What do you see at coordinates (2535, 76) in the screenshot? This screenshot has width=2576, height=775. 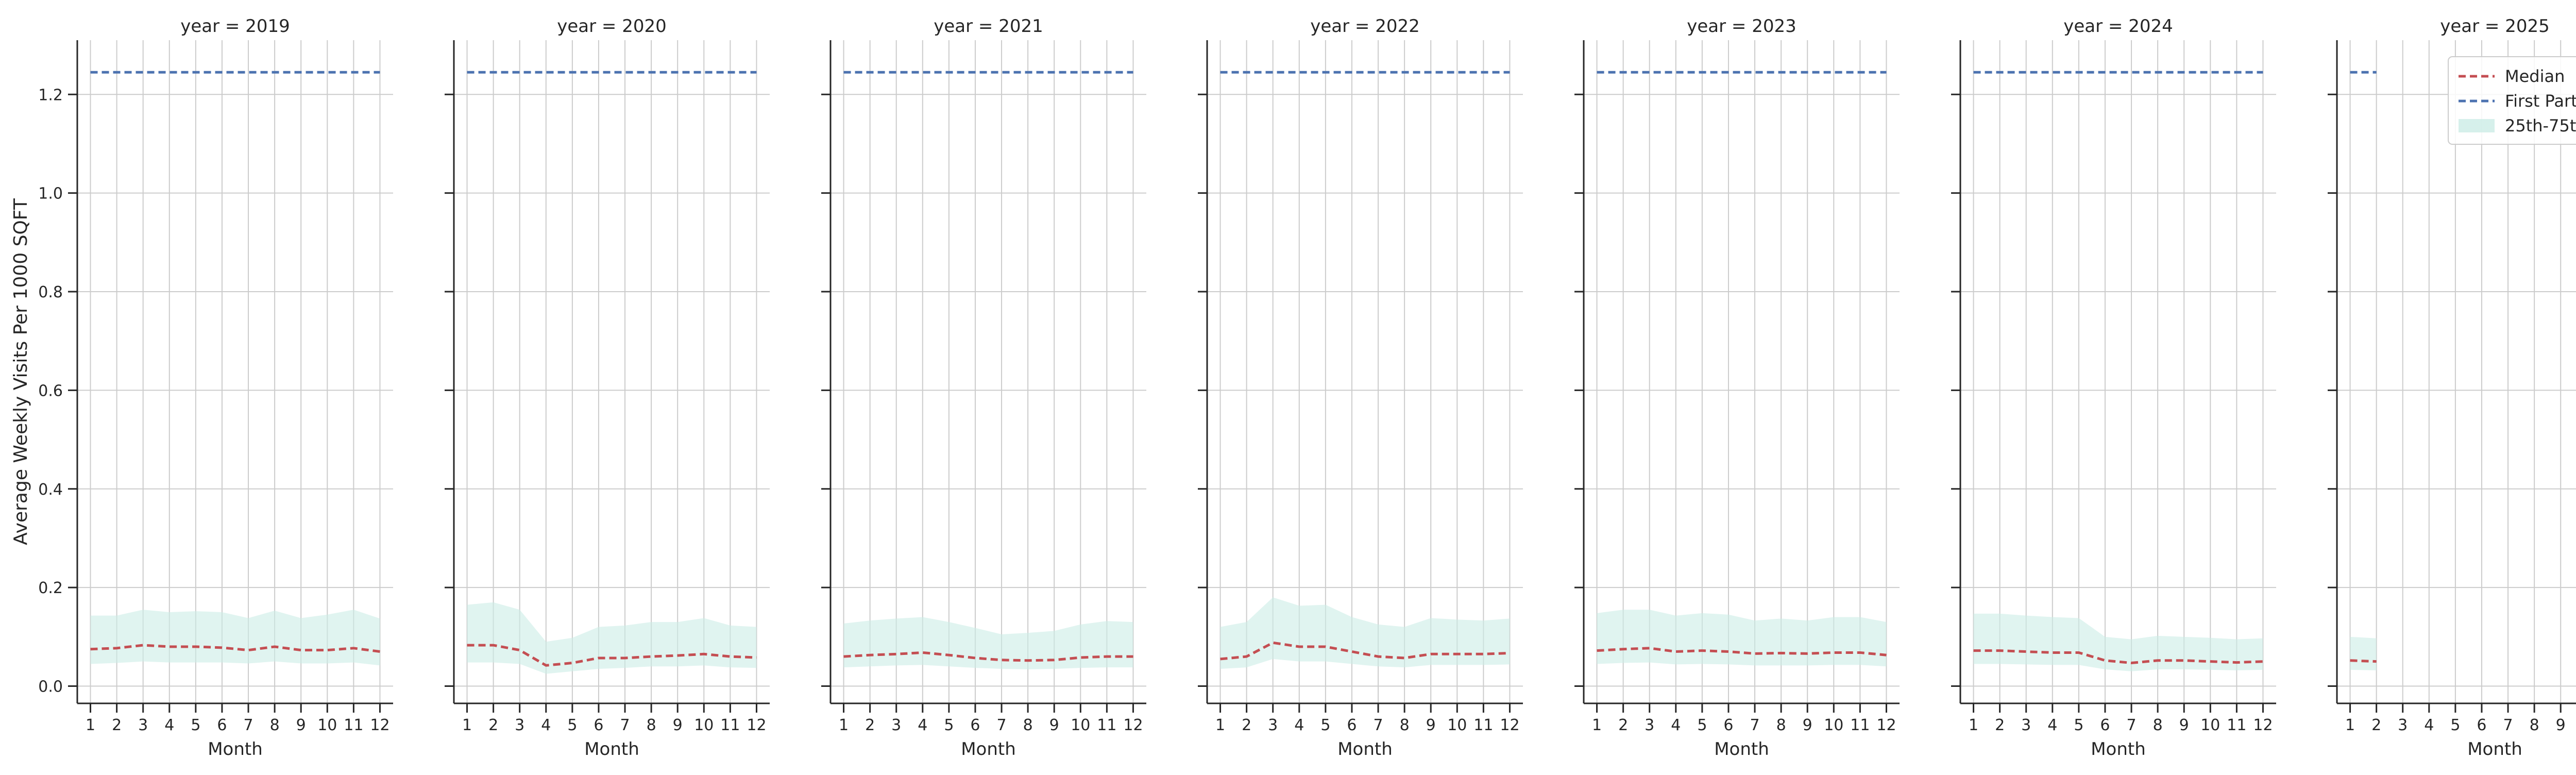 I see `legend-label: Median` at bounding box center [2535, 76].